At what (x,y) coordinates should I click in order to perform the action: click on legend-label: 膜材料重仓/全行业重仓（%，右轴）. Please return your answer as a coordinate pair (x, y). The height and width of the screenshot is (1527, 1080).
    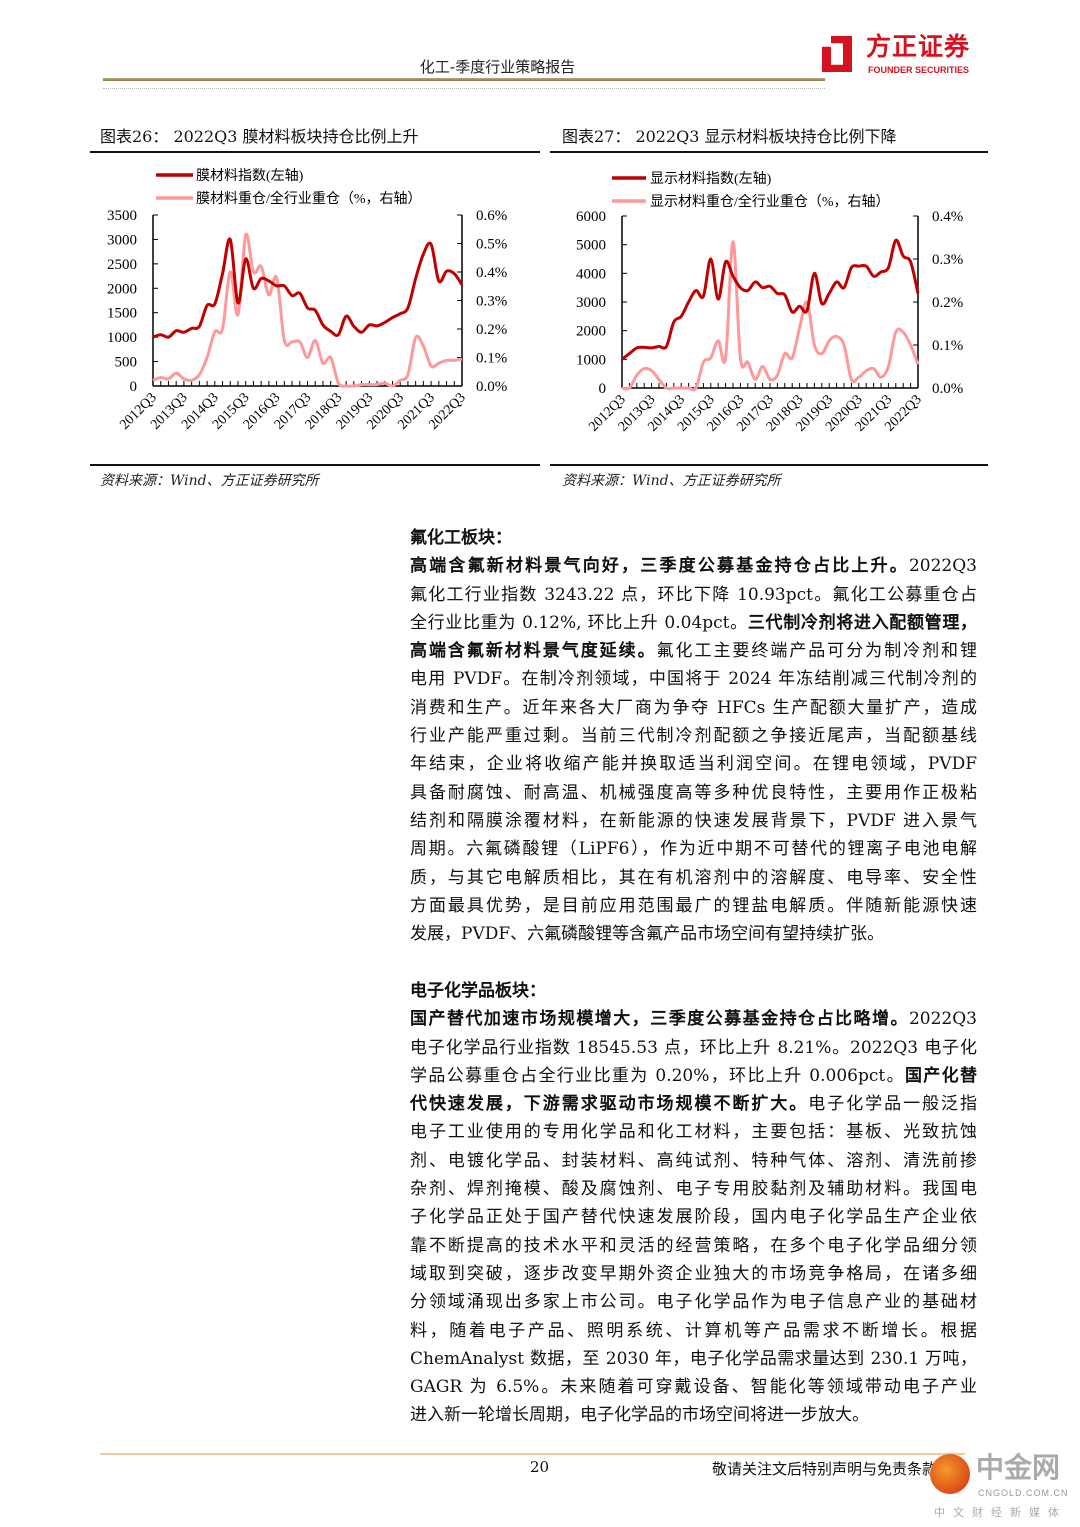
    Looking at the image, I should click on (309, 198).